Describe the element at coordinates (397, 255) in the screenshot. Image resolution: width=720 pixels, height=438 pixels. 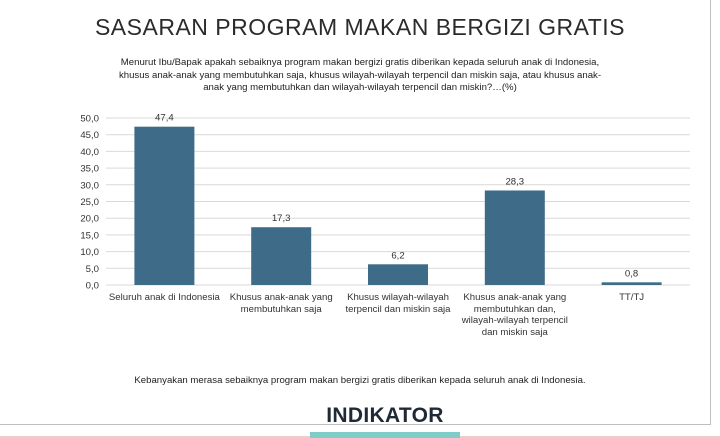
I see `data-label: 6,2` at that location.